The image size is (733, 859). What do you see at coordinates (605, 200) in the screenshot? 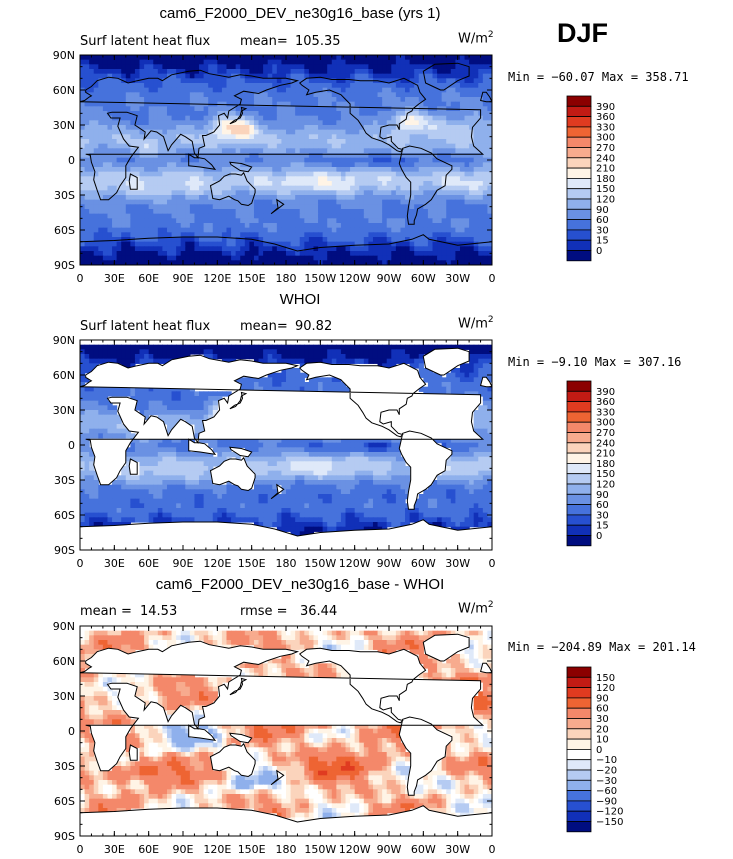
I see `colorbar-label: 120` at bounding box center [605, 200].